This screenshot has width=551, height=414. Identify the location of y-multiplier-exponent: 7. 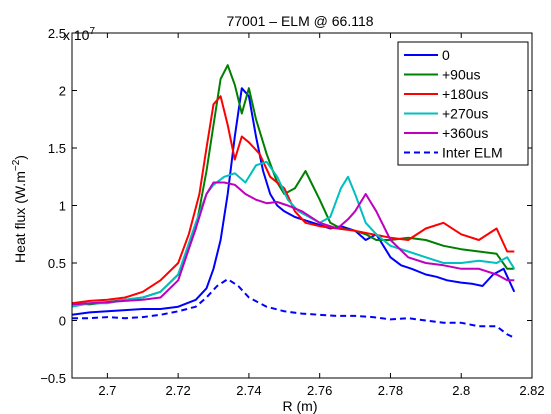
(92, 31).